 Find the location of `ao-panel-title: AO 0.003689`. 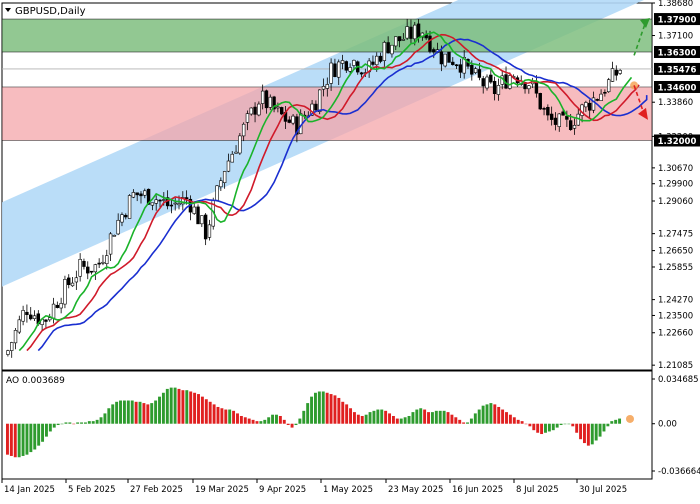

ao-panel-title: AO 0.003689 is located at coordinates (35, 381).